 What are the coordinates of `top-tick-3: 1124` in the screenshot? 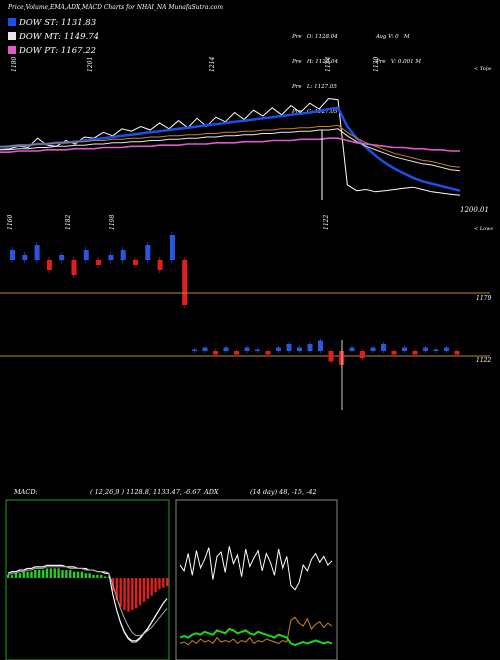 It's located at (328, 64).